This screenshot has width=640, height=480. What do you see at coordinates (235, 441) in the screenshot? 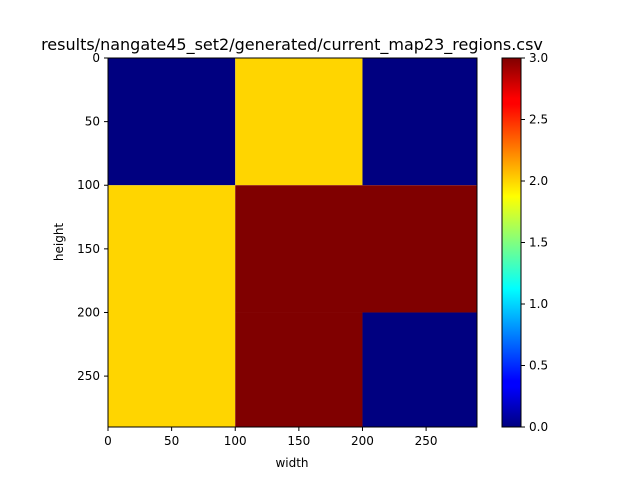
I see `x-tick-label: 100` at bounding box center [235, 441].